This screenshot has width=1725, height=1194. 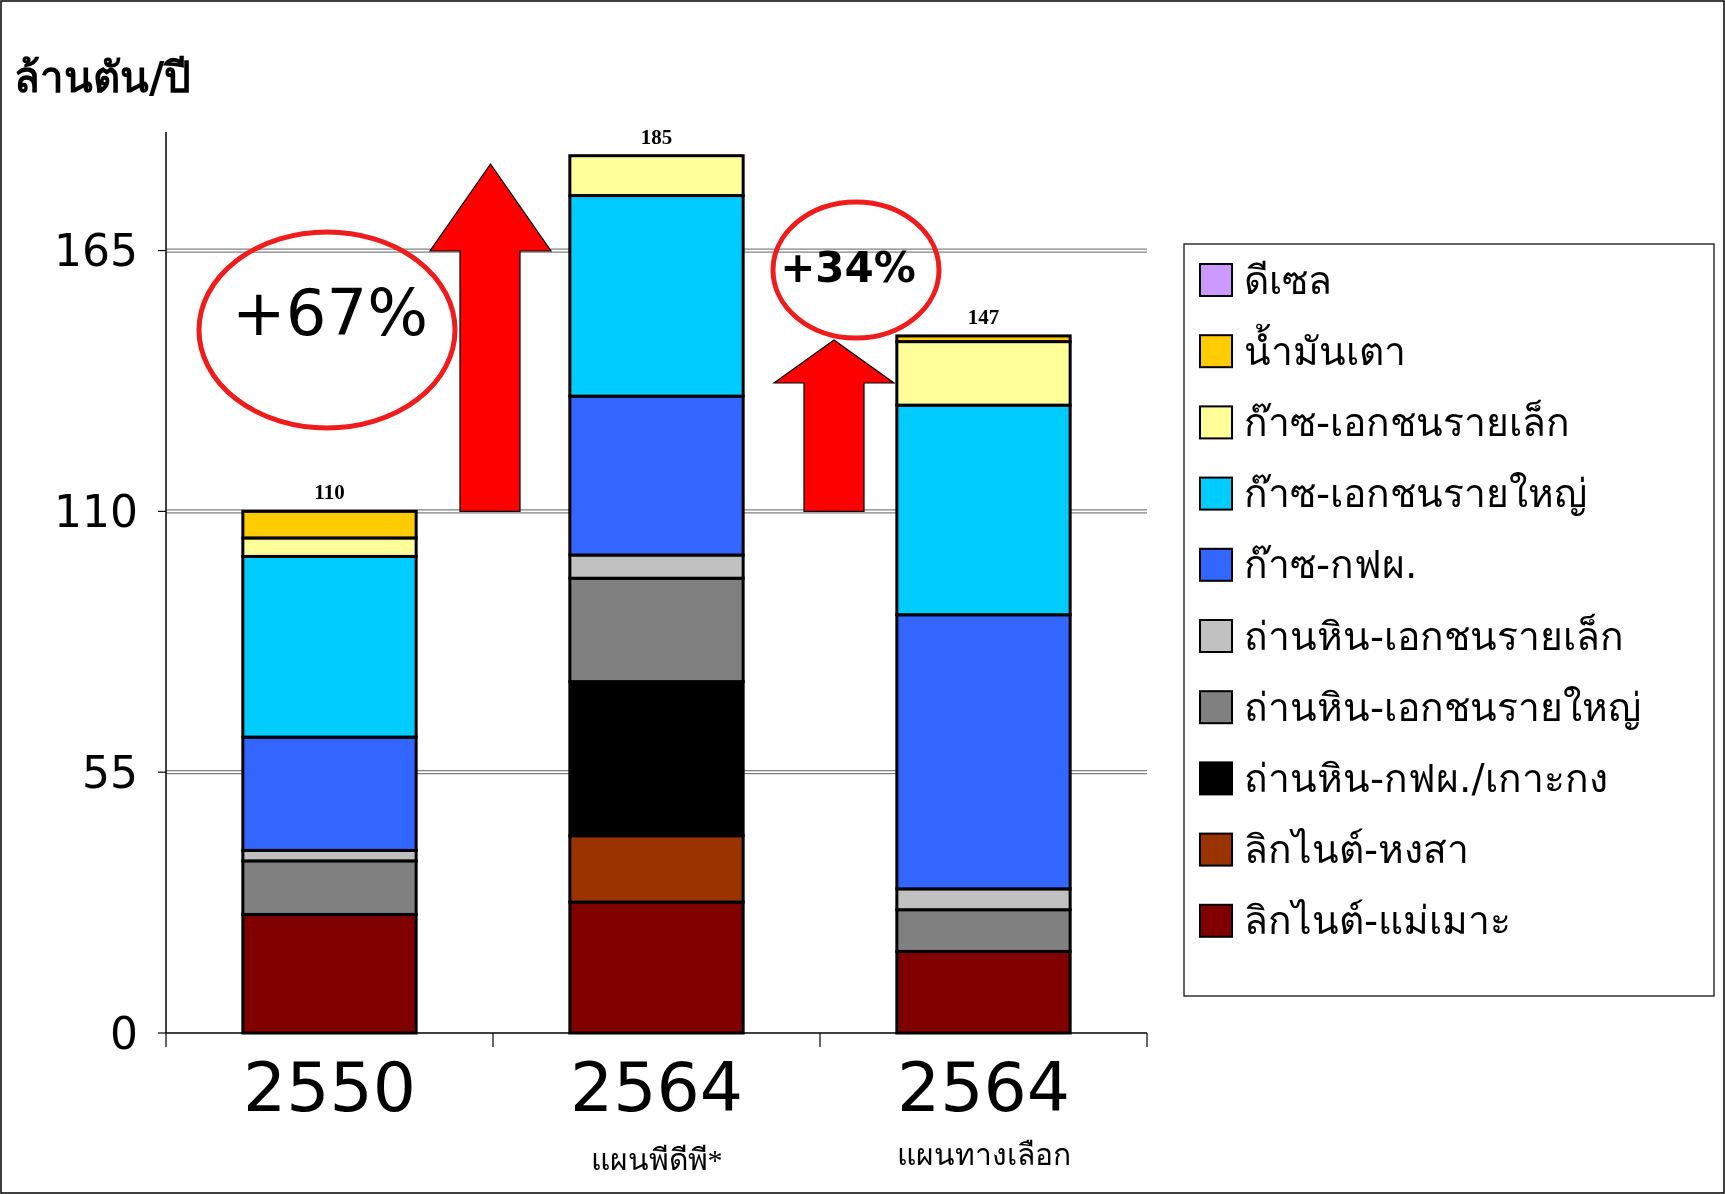 I want to click on legend-label: ดีเซล, so click(x=1288, y=280).